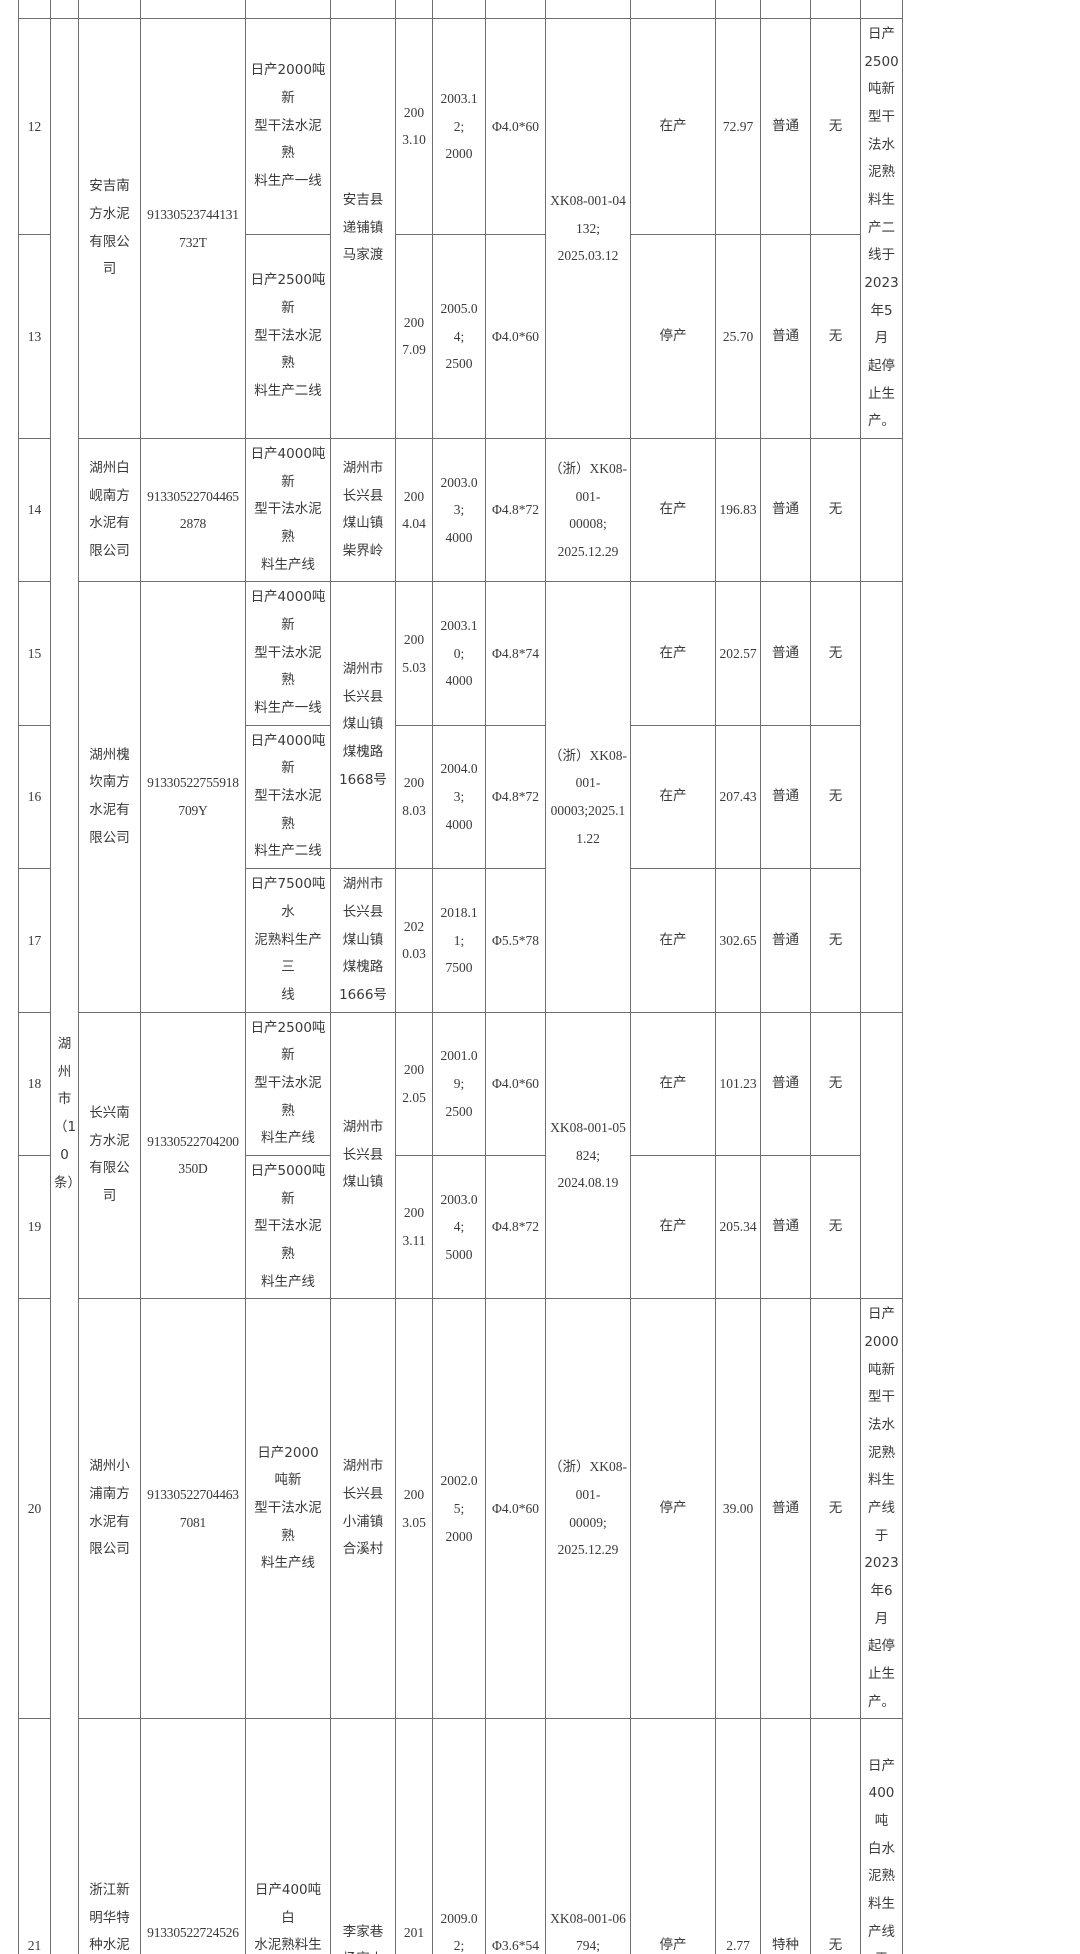 This screenshot has width=1080, height=1954. I want to click on location-line: 煤槐路, so click(363, 967).